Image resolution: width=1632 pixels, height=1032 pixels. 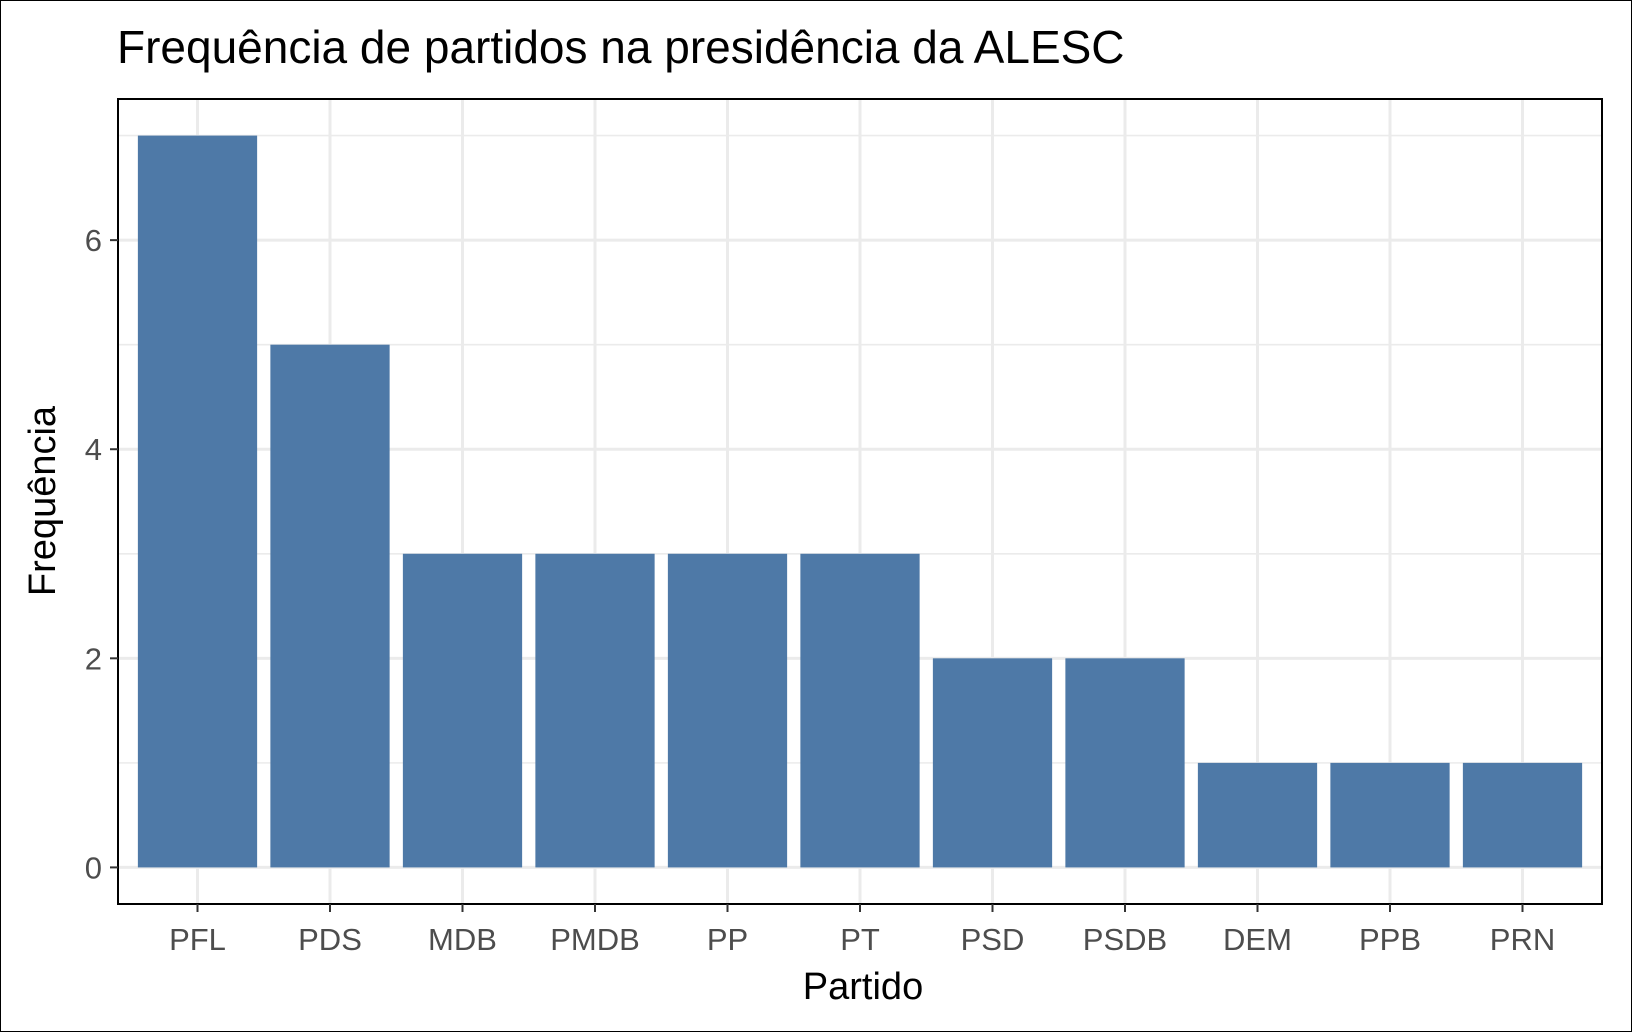 What do you see at coordinates (93, 240) in the screenshot?
I see `y-tick-label: 6` at bounding box center [93, 240].